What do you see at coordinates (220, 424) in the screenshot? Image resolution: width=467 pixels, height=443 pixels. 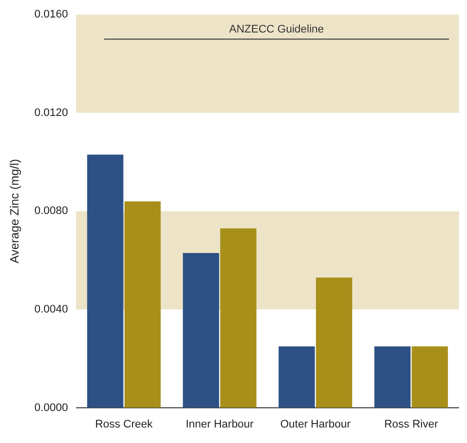 I see `x-tick-label: Inner Harbour` at bounding box center [220, 424].